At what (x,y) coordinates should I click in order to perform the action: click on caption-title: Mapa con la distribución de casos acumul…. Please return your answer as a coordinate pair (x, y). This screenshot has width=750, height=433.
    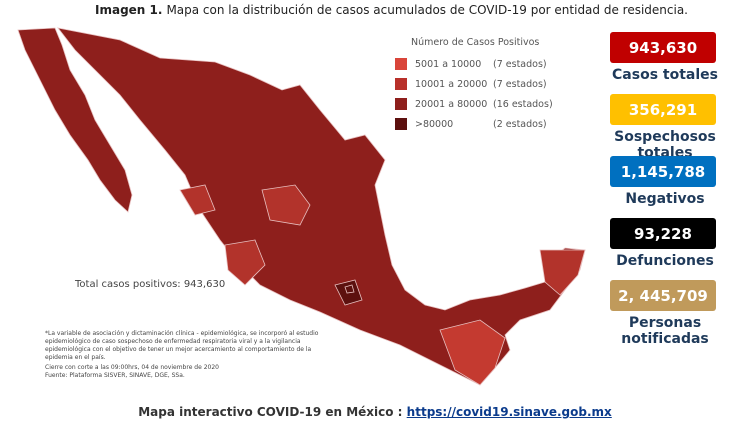
    Looking at the image, I should click on (427, 10).